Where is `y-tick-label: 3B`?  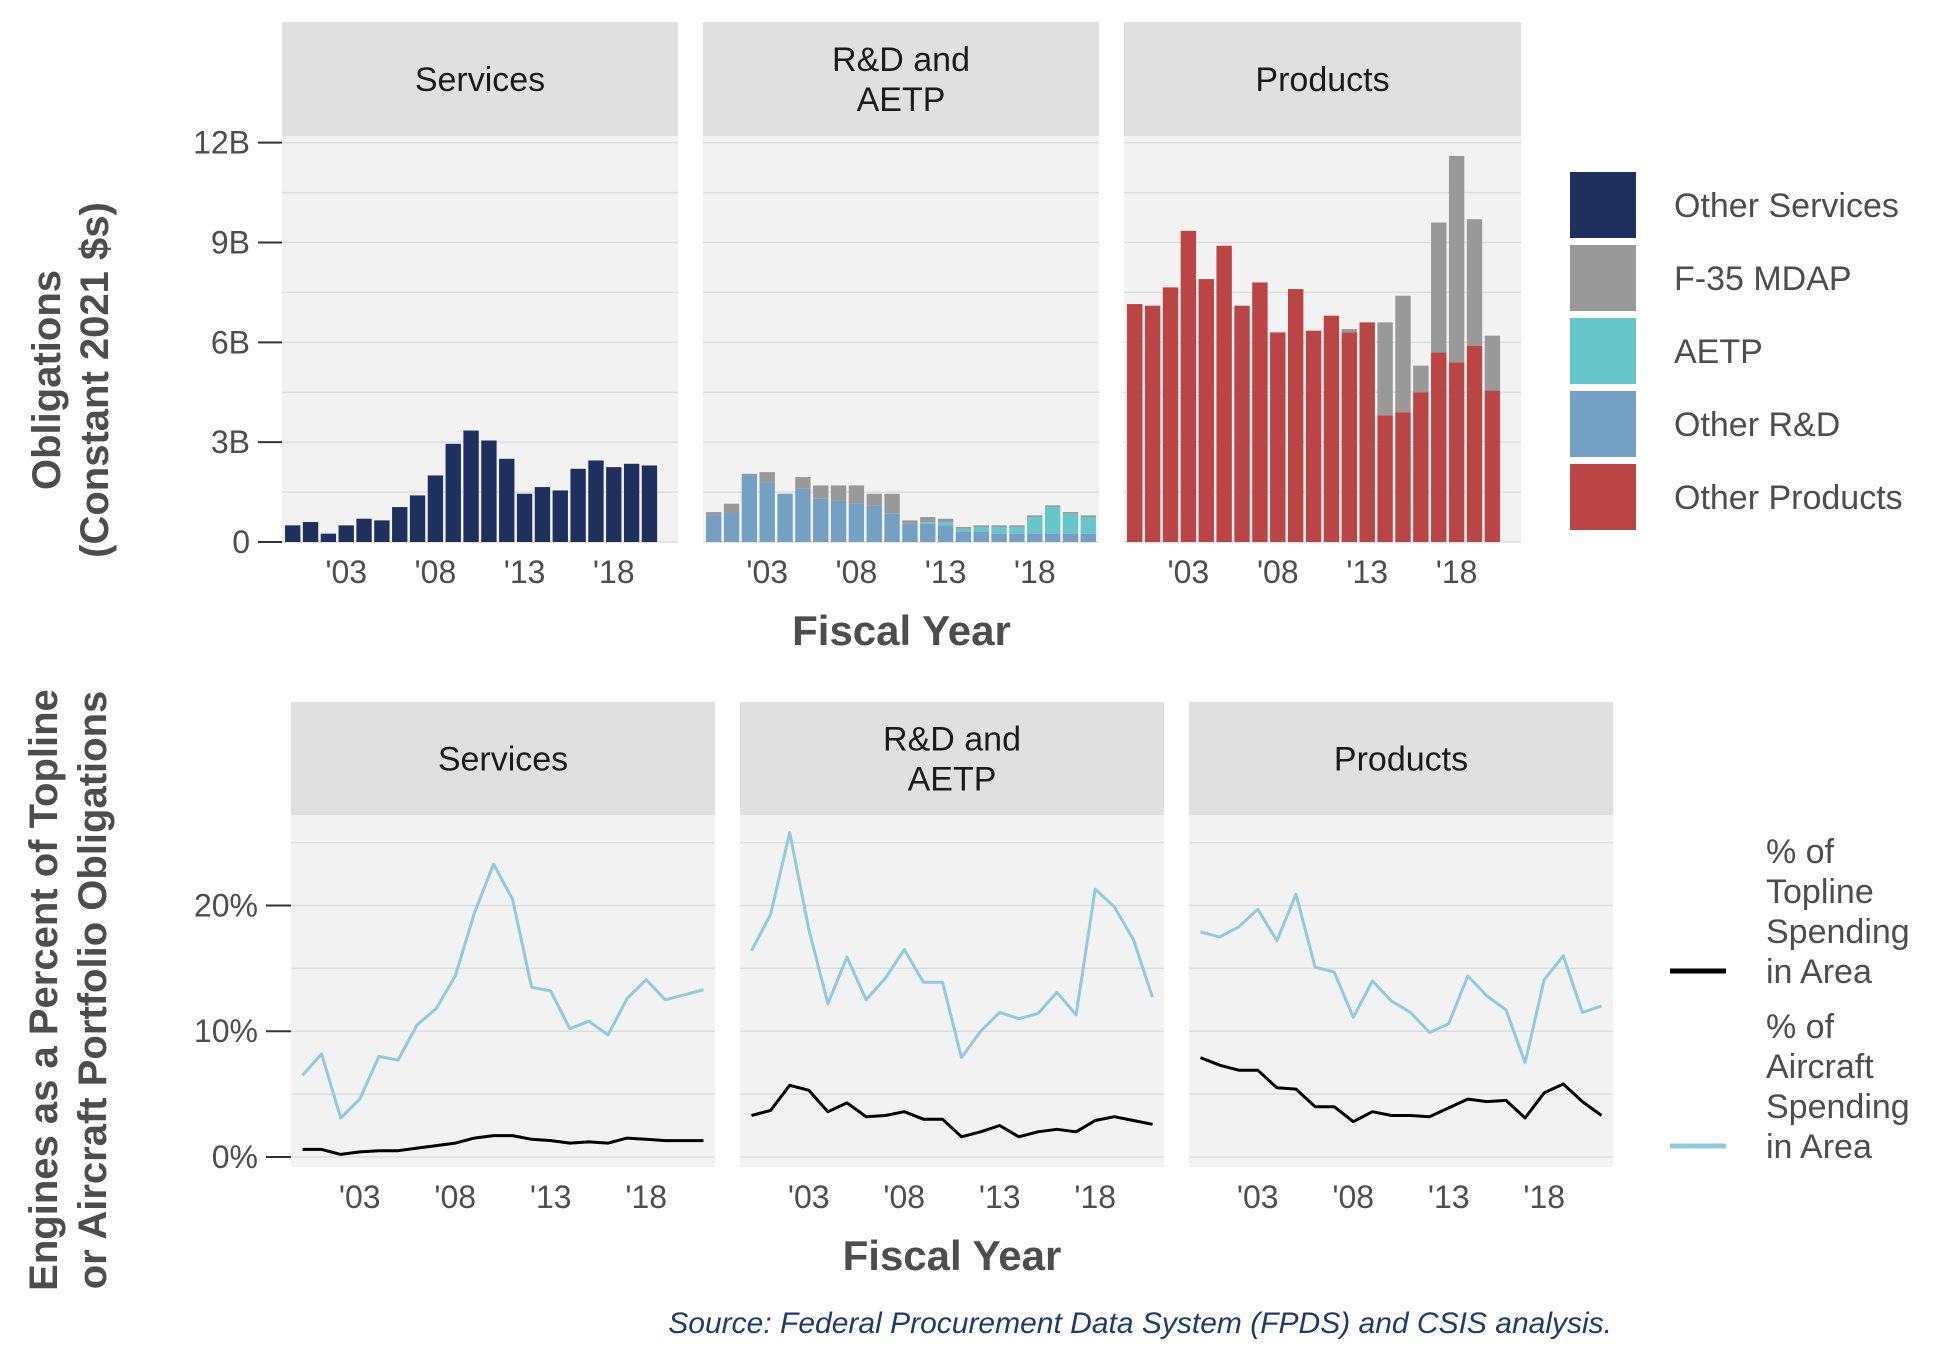
y-tick-label: 3B is located at coordinates (230, 442).